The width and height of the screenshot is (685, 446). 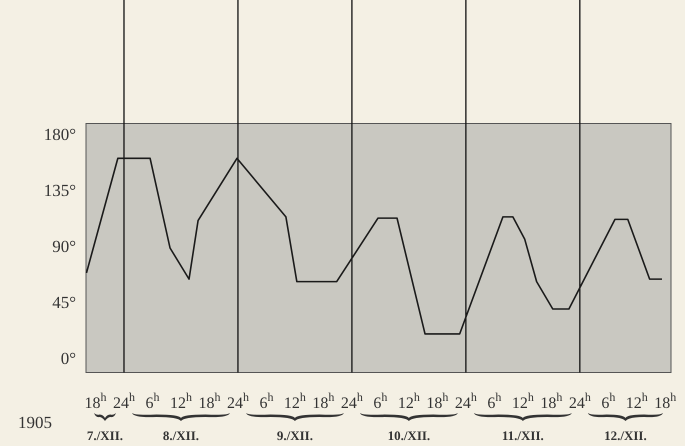 I want to click on text: 8./XII., so click(x=181, y=435).